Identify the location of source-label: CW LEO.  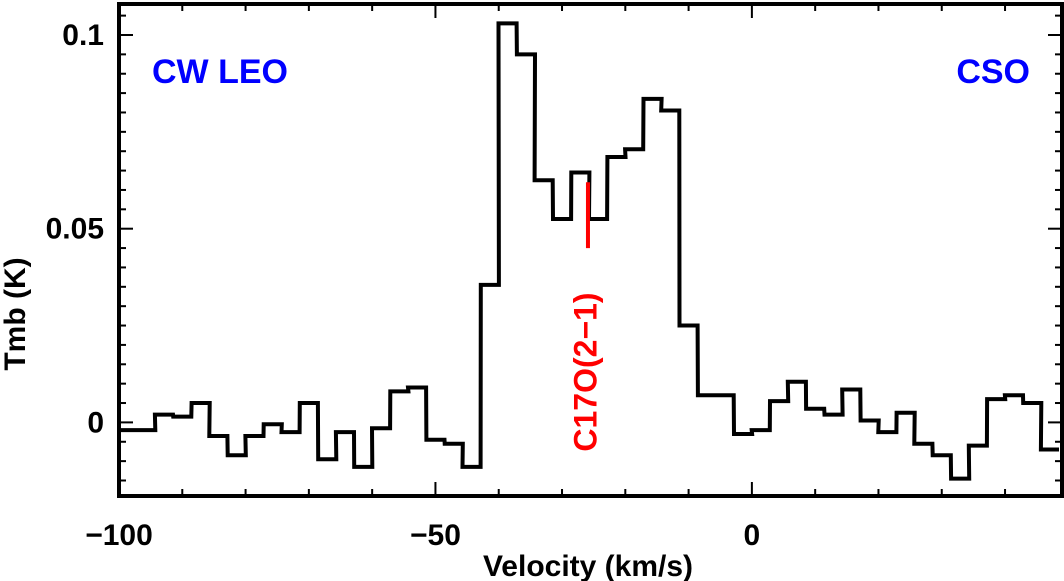
(220, 72).